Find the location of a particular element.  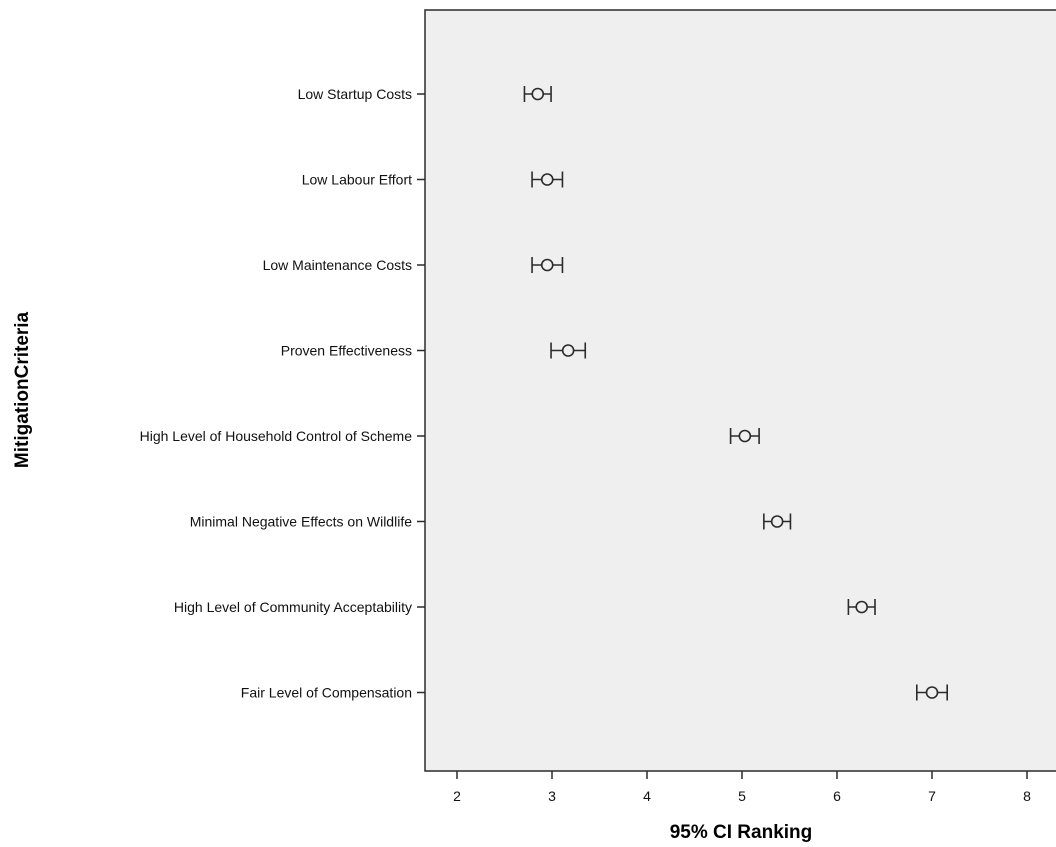

x-axis: 2 3 4 5 6 7 8 is located at coordinates (742, 787).